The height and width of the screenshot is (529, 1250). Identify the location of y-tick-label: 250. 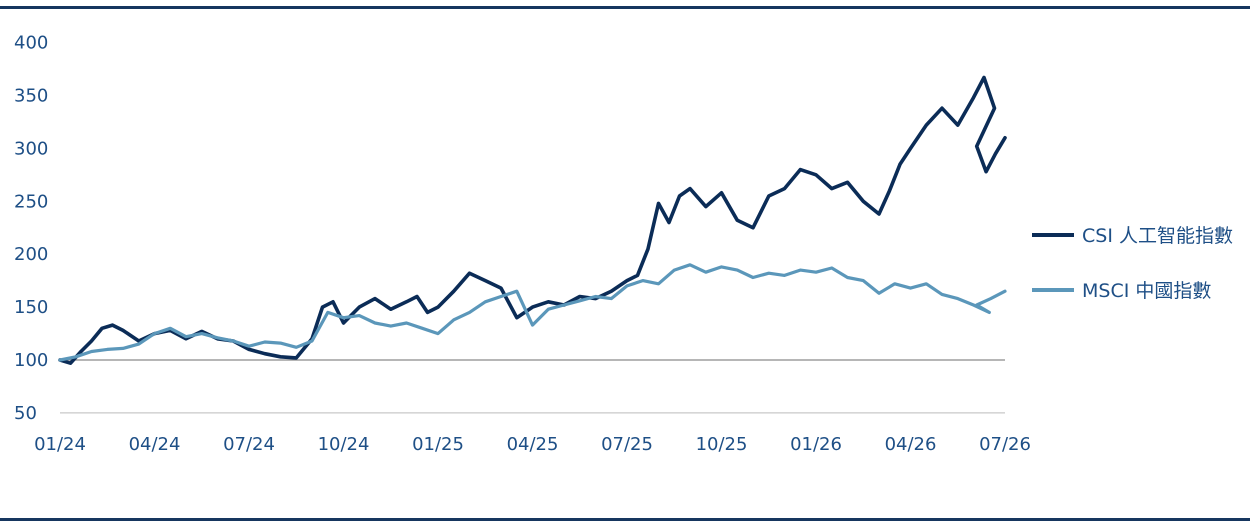
(31, 201).